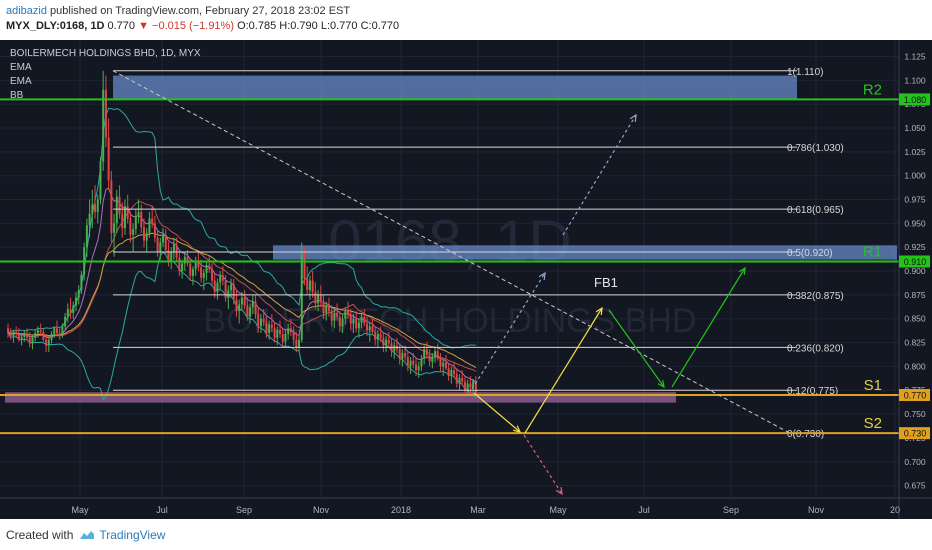  What do you see at coordinates (914, 433) in the screenshot?
I see `price-tag-s2` at bounding box center [914, 433].